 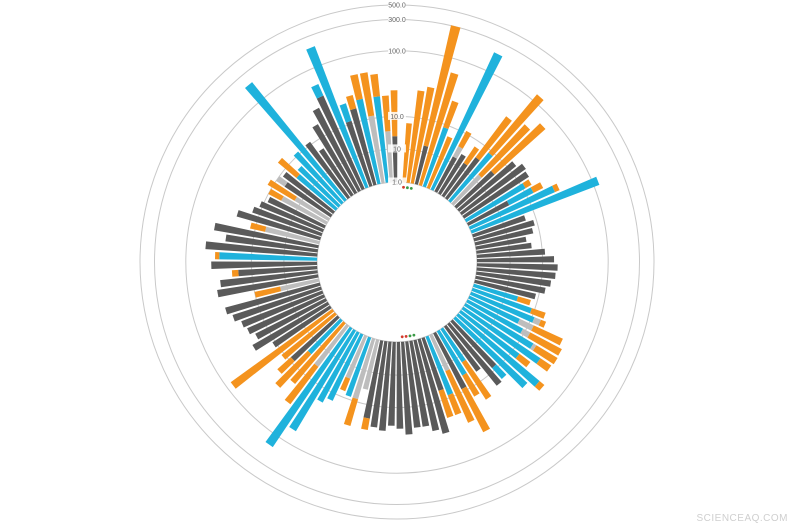 What do you see at coordinates (397, 149) in the screenshot?
I see `tick-label: 10` at bounding box center [397, 149].